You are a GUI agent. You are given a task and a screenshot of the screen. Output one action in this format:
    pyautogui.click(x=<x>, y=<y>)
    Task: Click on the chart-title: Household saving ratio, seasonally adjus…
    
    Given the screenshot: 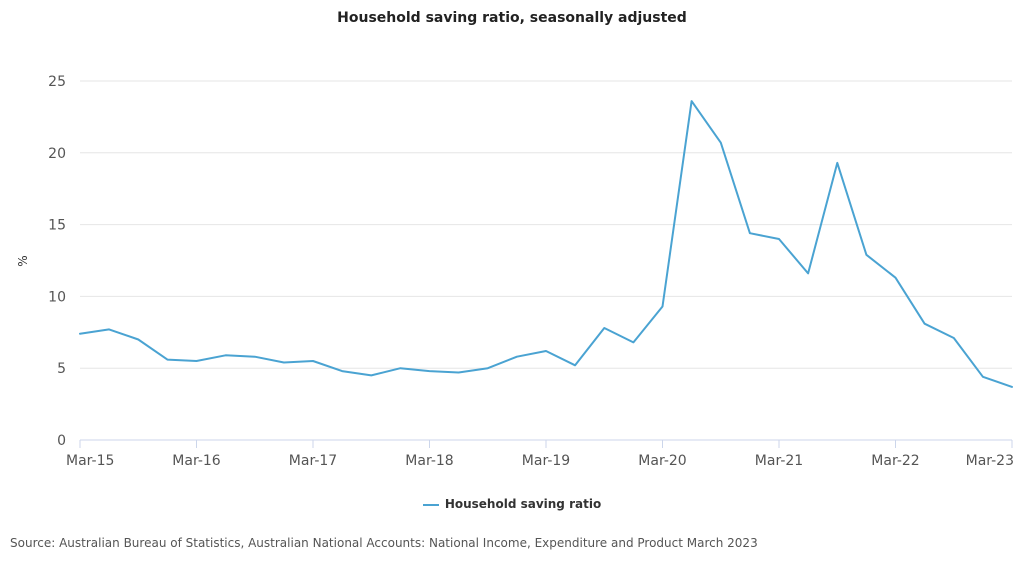 What is the action you would take?
    pyautogui.click(x=512, y=18)
    